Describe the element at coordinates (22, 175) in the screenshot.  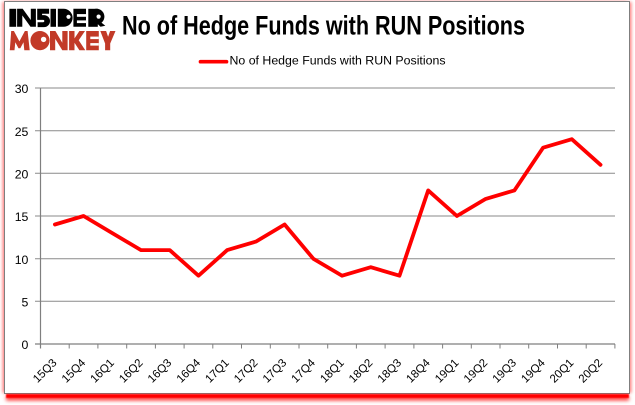
I see `svg-text: 20` at that location.